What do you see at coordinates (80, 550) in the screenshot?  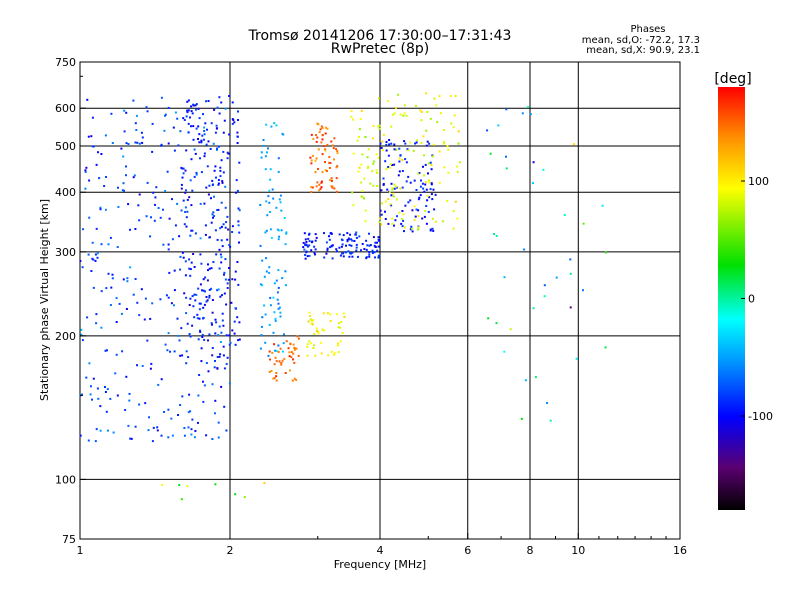 I see `x-tick-label: 1` at bounding box center [80, 550].